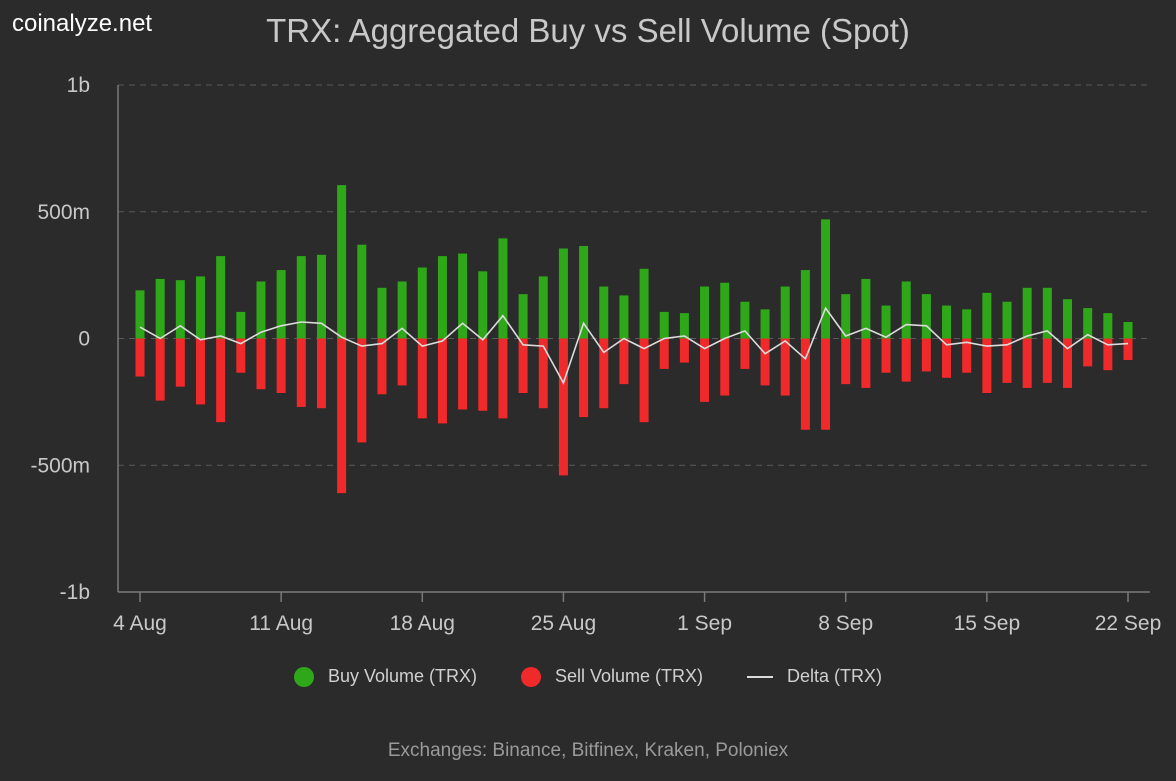 This screenshot has width=1176, height=781. Describe the element at coordinates (385, 676) in the screenshot. I see `legend-item-buy: Buy Volume (TRX)` at that location.